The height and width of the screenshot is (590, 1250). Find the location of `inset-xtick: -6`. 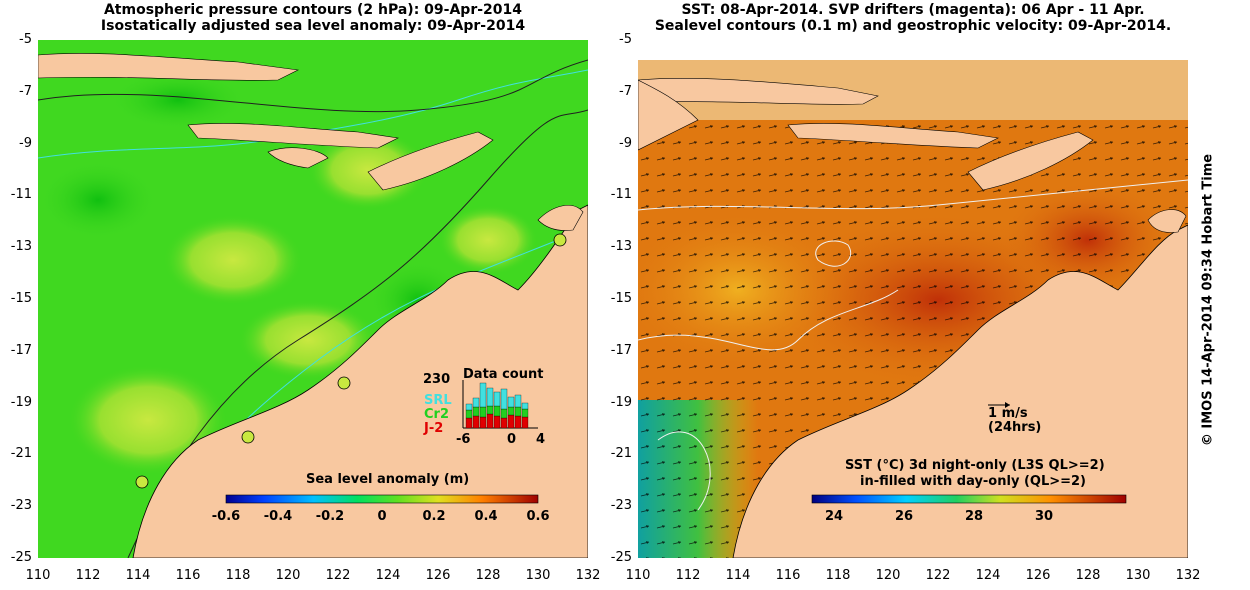

inset-xtick: -6 is located at coordinates (463, 439).